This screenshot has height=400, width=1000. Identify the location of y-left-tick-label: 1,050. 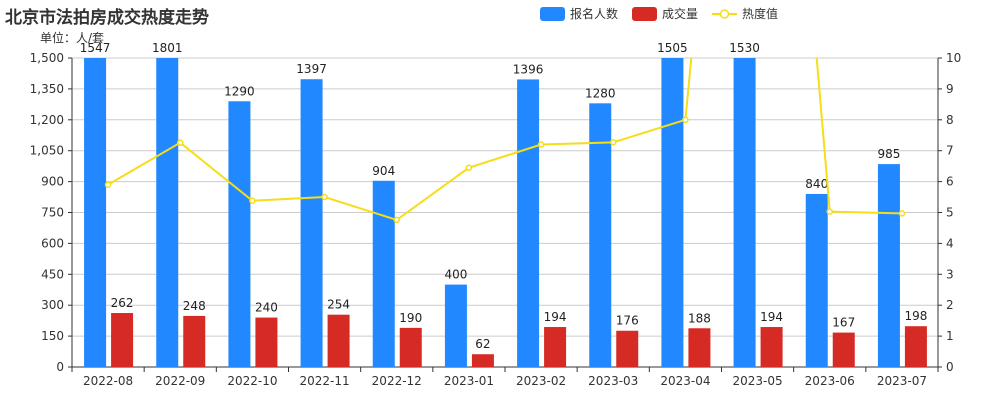
(47, 151).